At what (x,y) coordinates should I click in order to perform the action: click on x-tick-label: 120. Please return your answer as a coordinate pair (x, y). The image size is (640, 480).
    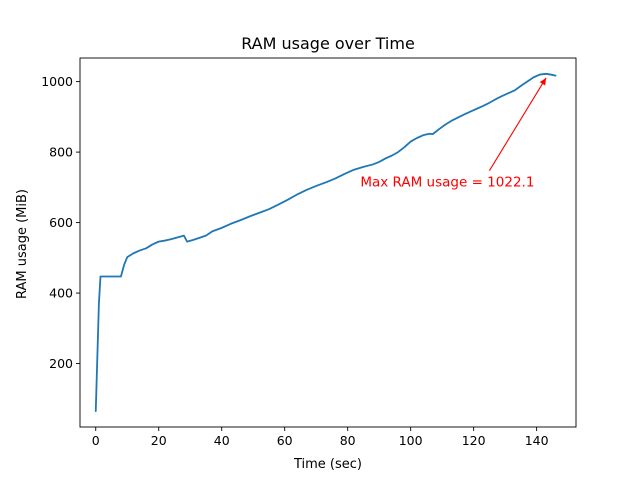
    Looking at the image, I should click on (474, 440).